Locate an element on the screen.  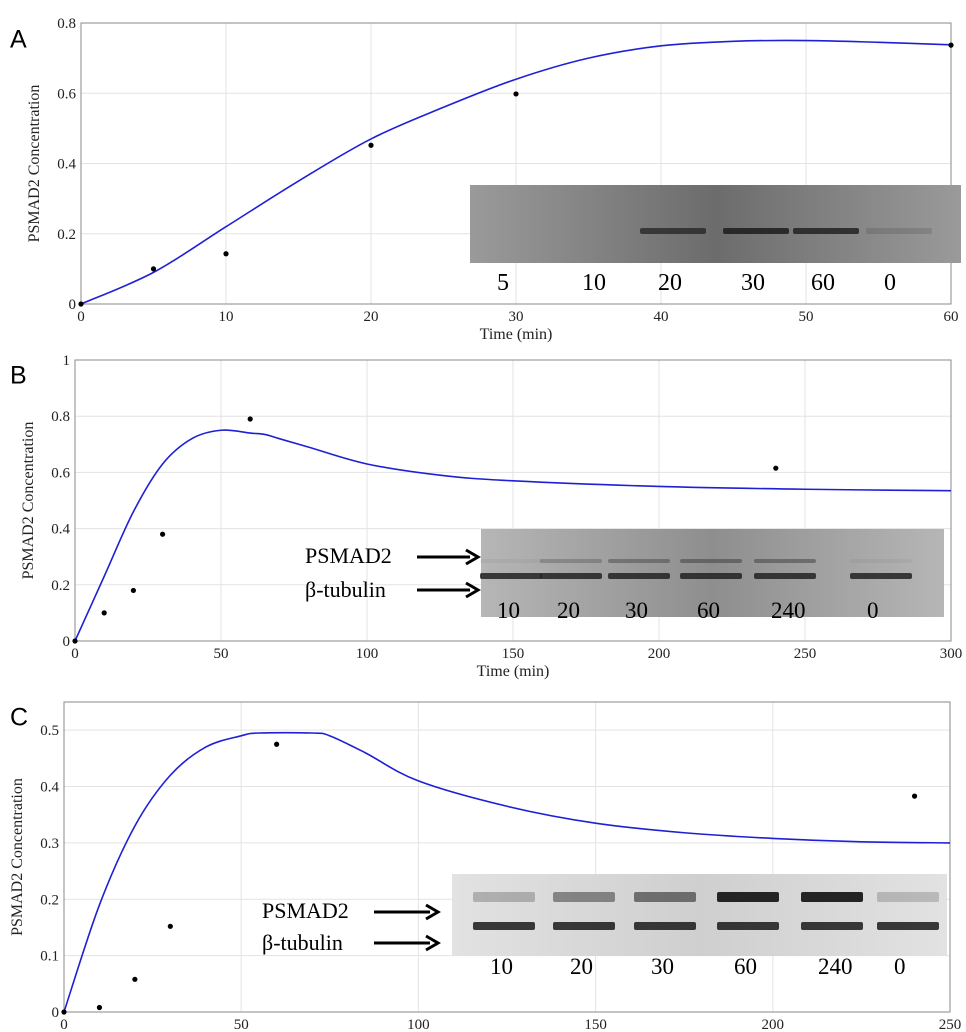
y-tick-label: 0.6 is located at coordinates (60, 473).